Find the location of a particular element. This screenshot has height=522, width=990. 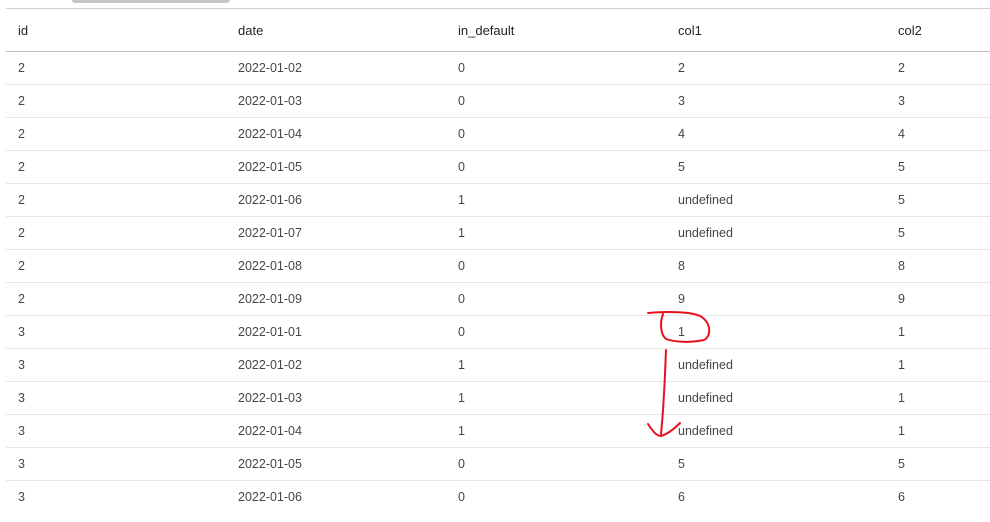

table-header-row: id date in_default col1 col2 is located at coordinates (498, 30).